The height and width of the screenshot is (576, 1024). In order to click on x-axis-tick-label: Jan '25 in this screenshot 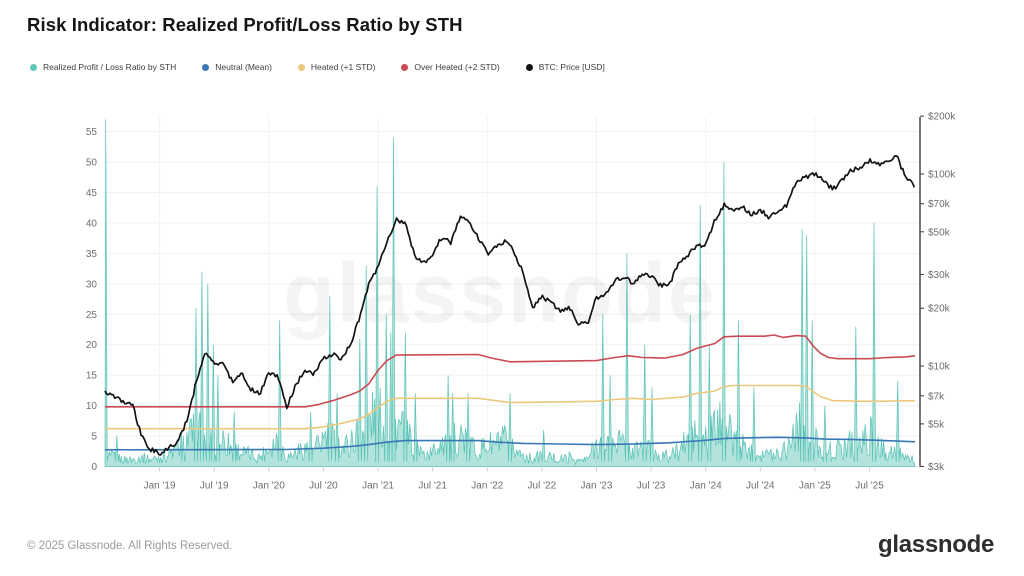, I will do `click(815, 486)`.